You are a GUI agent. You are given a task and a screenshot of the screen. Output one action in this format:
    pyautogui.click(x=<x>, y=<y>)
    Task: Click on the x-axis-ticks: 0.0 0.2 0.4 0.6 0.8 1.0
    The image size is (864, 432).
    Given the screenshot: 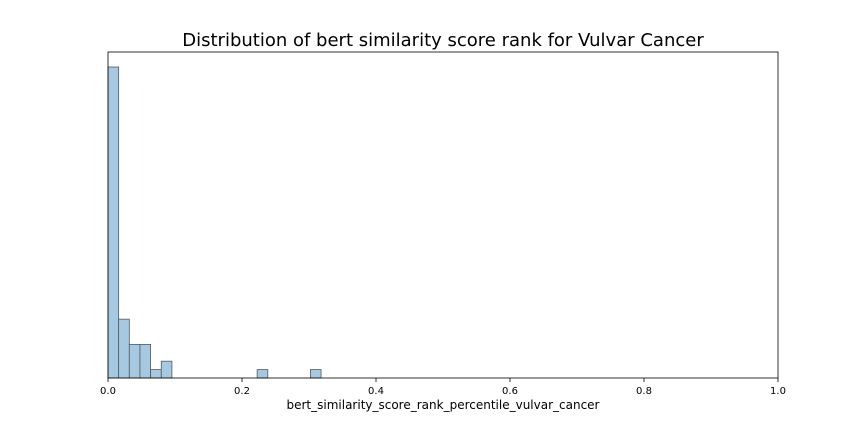 What is the action you would take?
    pyautogui.click(x=443, y=387)
    